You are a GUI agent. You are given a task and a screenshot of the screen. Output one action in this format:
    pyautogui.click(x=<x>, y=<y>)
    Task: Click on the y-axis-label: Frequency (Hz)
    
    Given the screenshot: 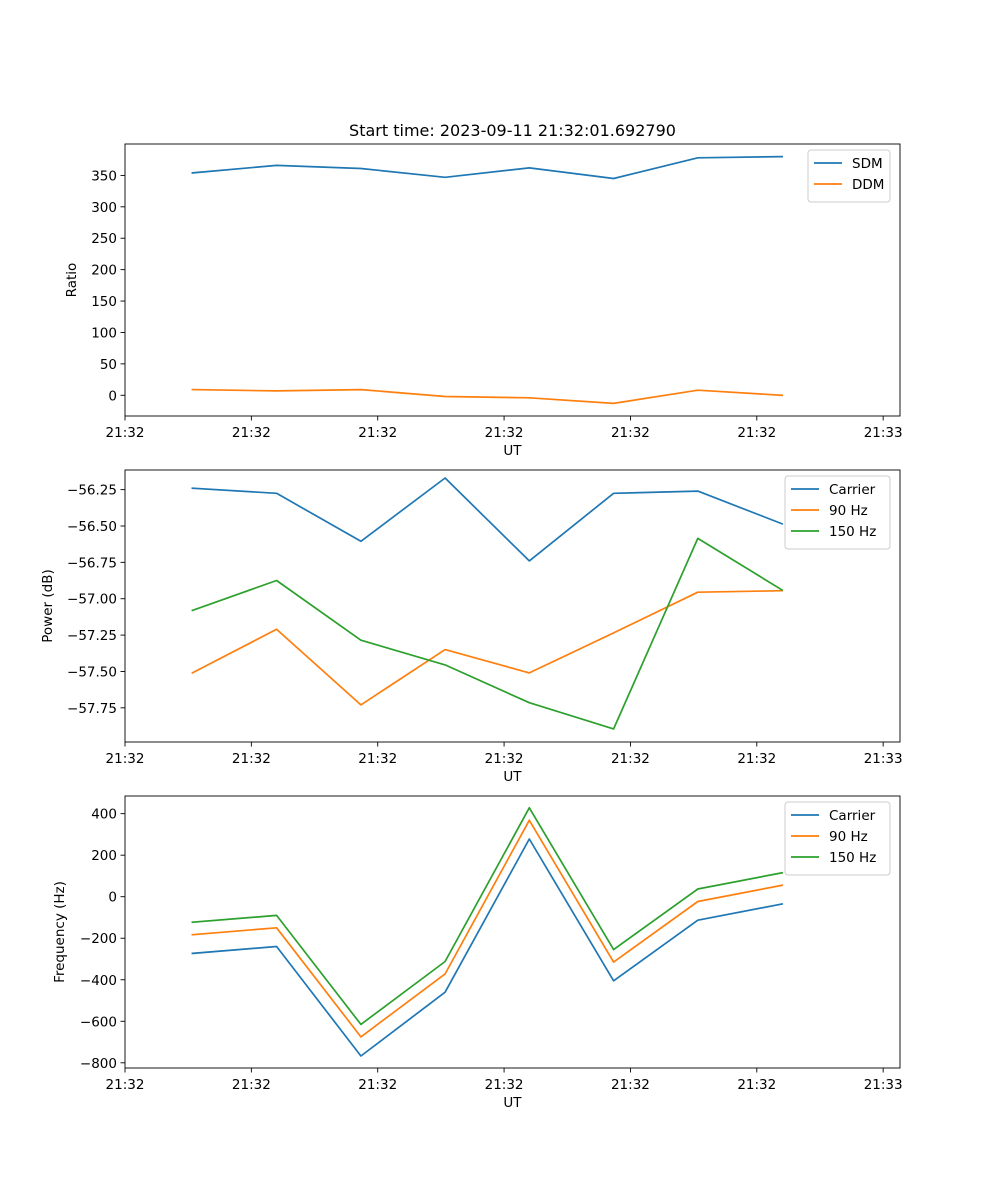 What is the action you would take?
    pyautogui.click(x=60, y=932)
    